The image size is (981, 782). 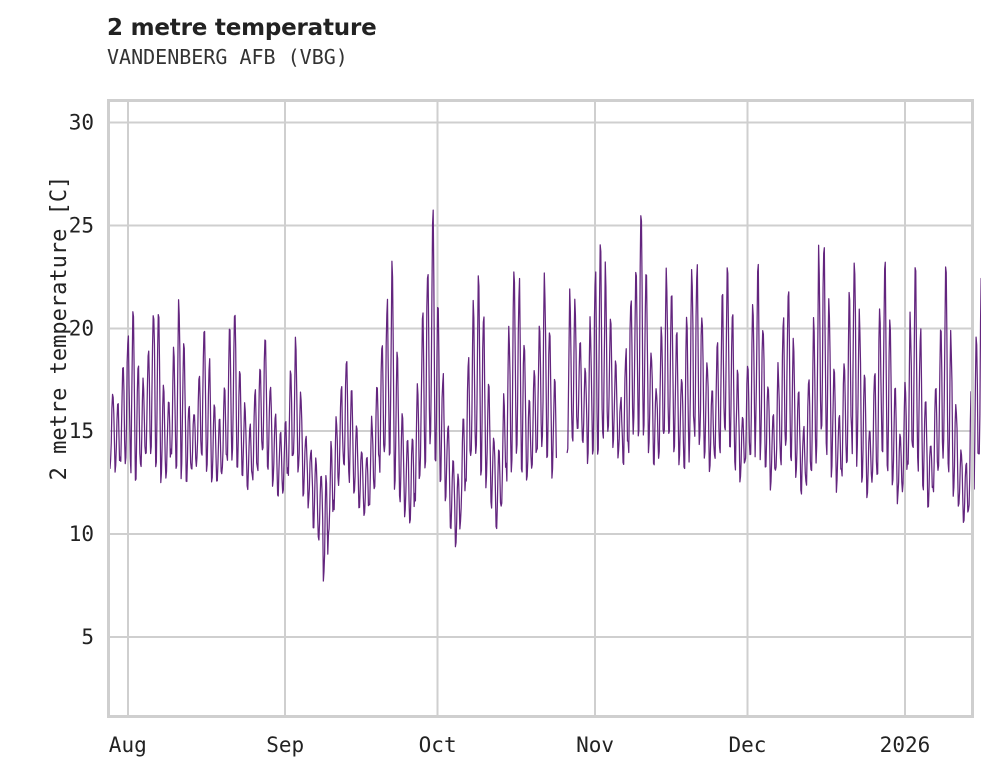 I want to click on y-tick-label: 20, so click(x=81, y=328).